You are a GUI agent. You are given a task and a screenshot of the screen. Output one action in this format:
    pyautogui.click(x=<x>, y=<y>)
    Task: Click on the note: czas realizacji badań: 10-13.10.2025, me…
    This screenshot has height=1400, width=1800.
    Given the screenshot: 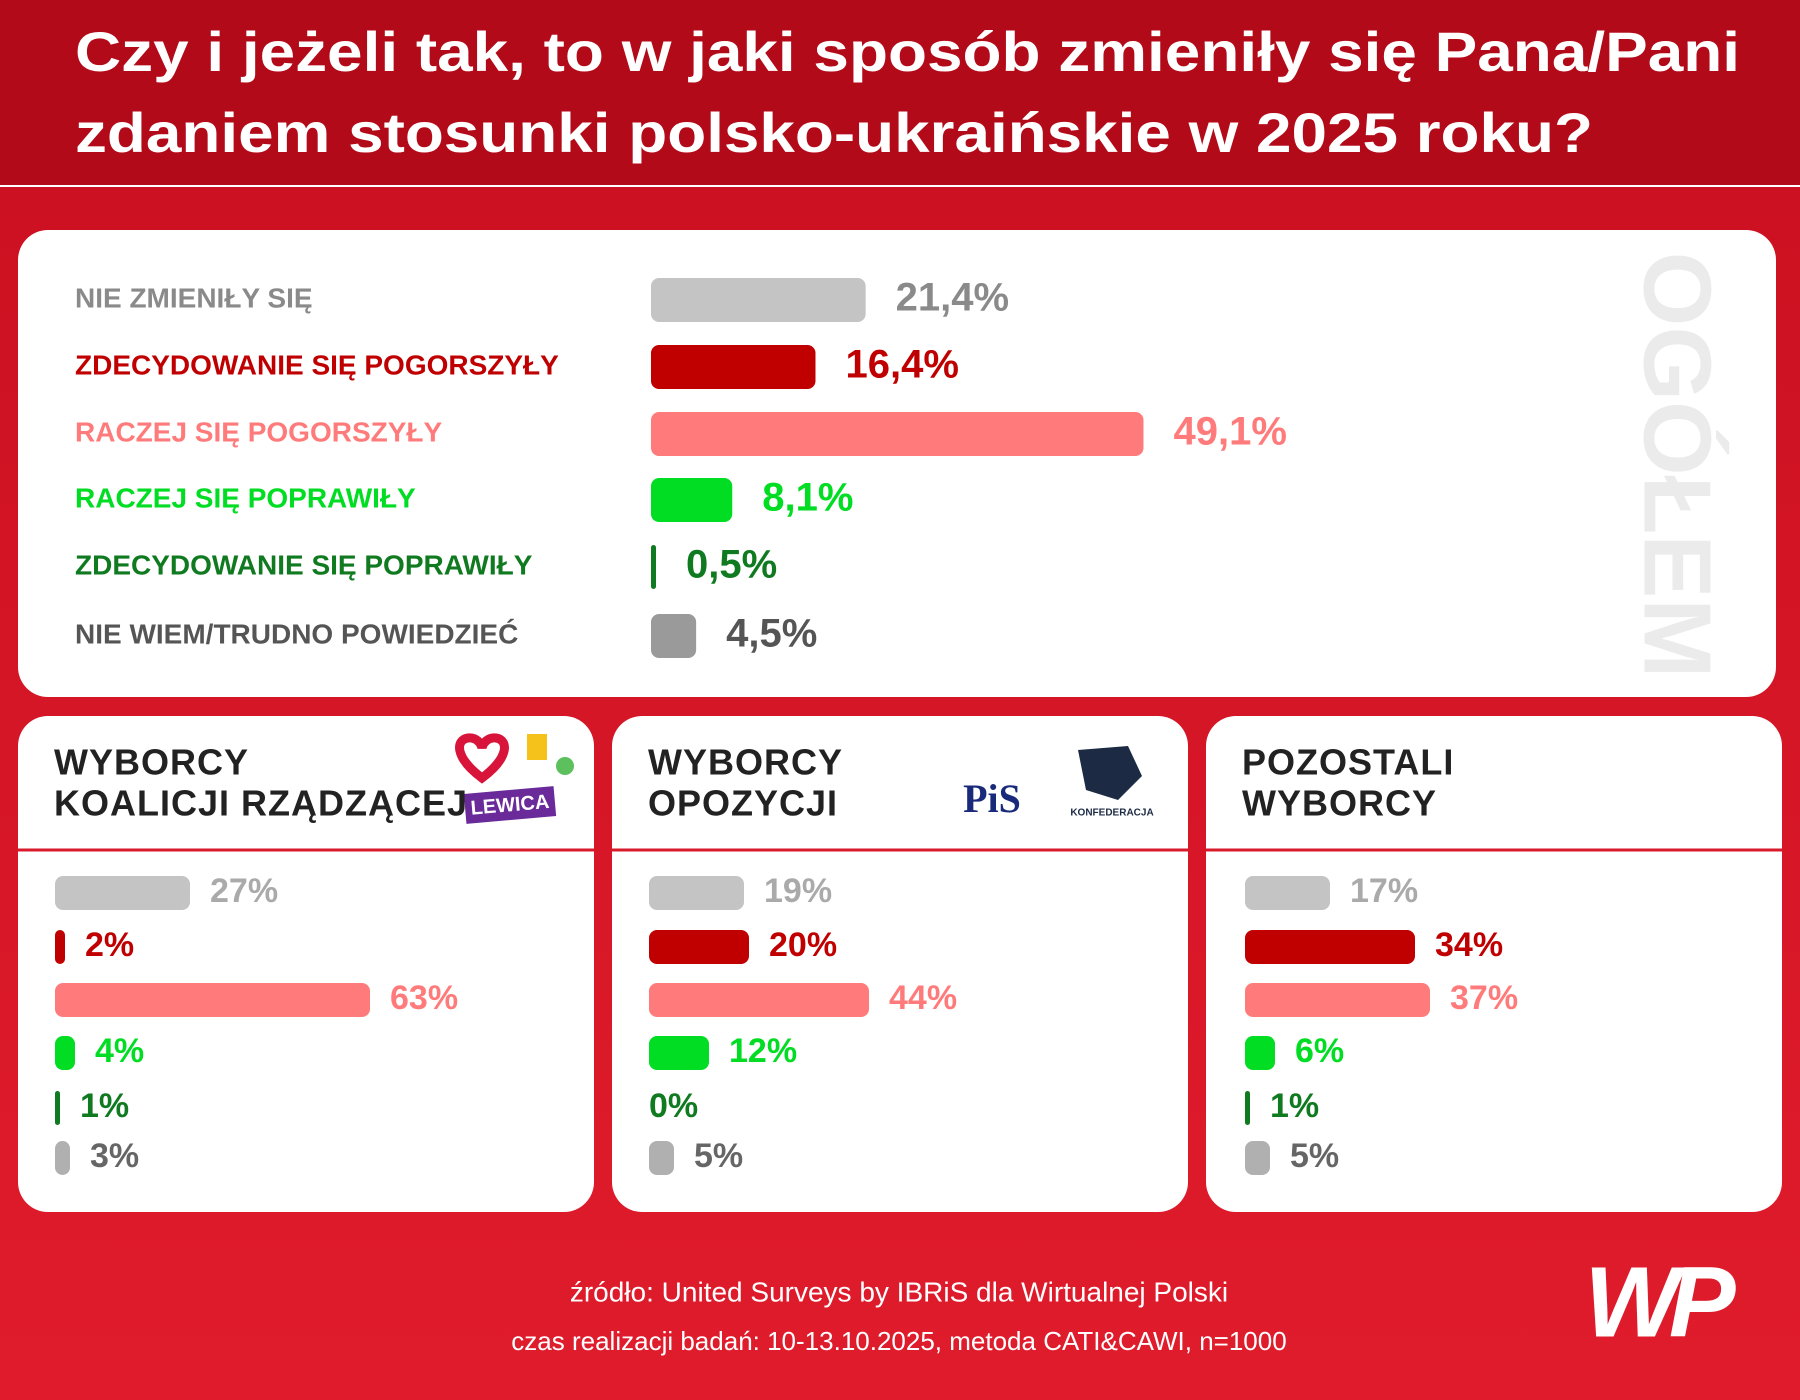 What is the action you would take?
    pyautogui.click(x=898, y=1341)
    